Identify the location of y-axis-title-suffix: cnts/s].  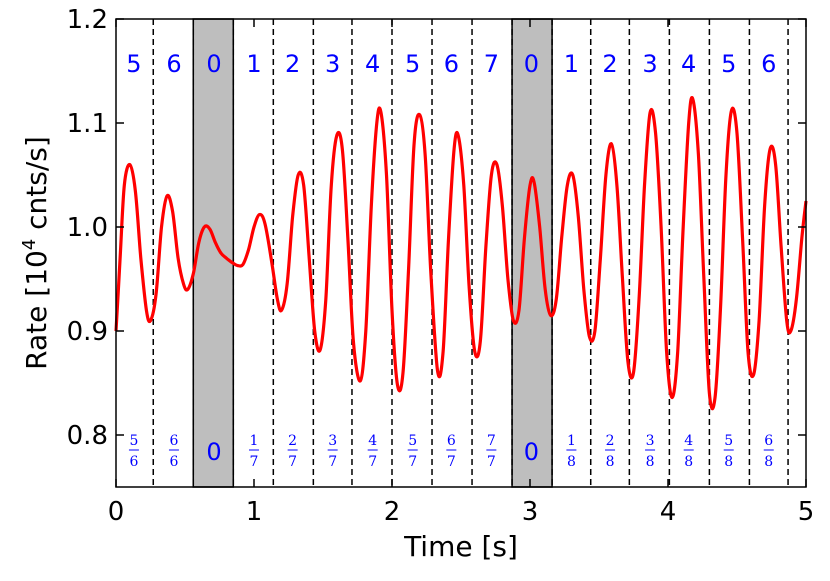
(36, 187).